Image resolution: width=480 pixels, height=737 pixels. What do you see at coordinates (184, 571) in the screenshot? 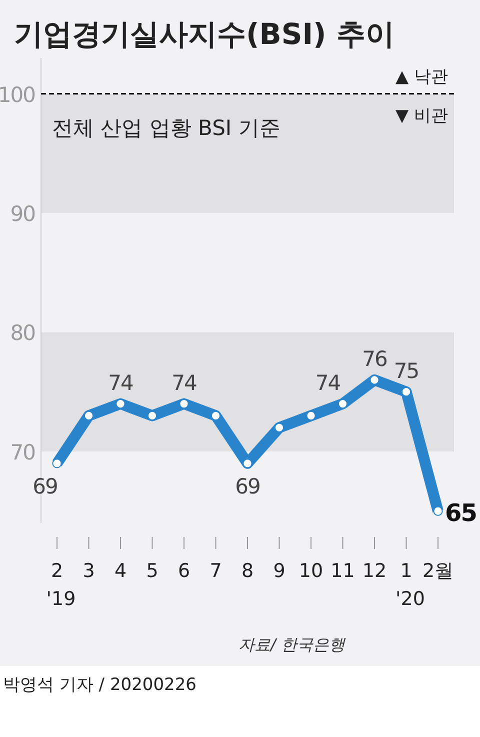
I see `x-tick-label: 6` at bounding box center [184, 571].